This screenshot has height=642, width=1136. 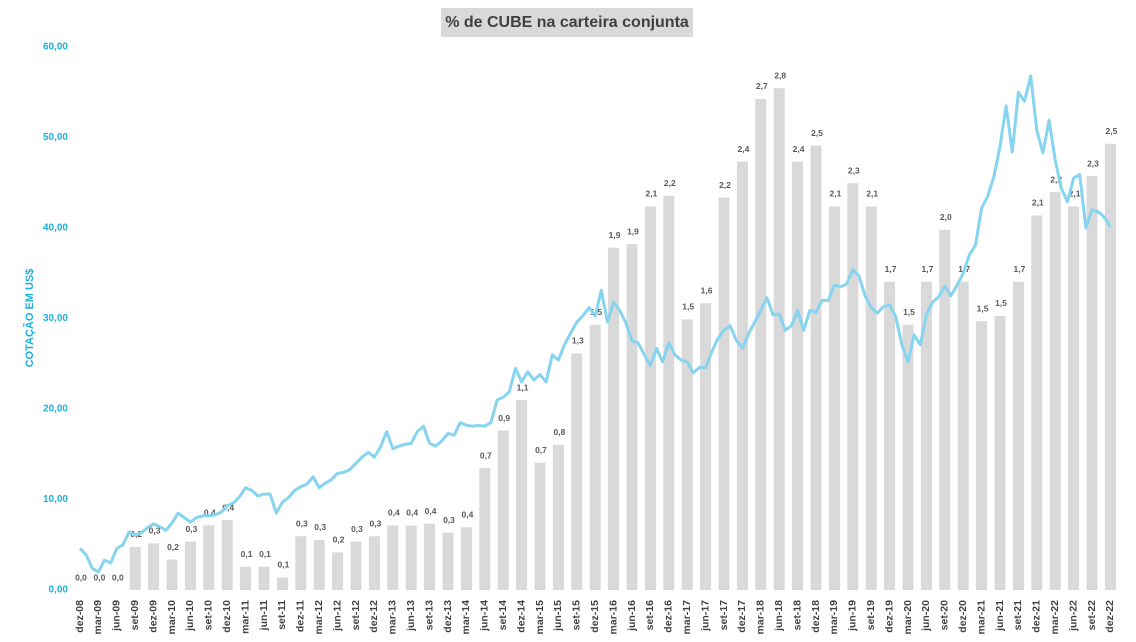 What do you see at coordinates (595, 616) in the screenshot?
I see `x-tick-label: dez-15` at bounding box center [595, 616].